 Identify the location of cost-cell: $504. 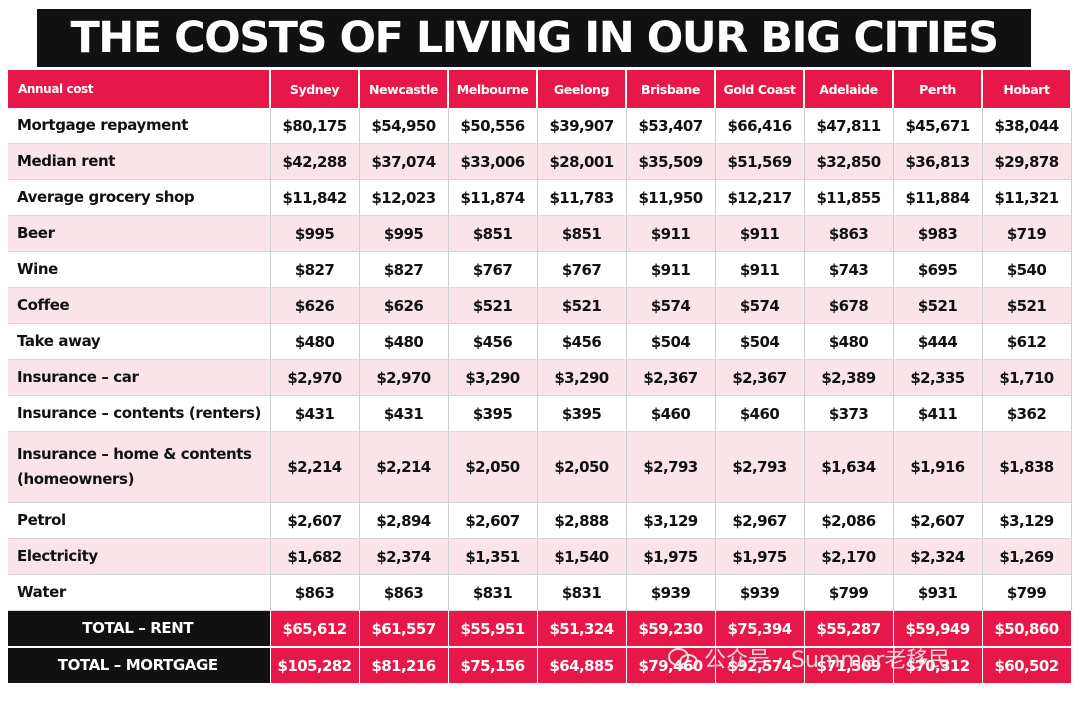
(671, 341).